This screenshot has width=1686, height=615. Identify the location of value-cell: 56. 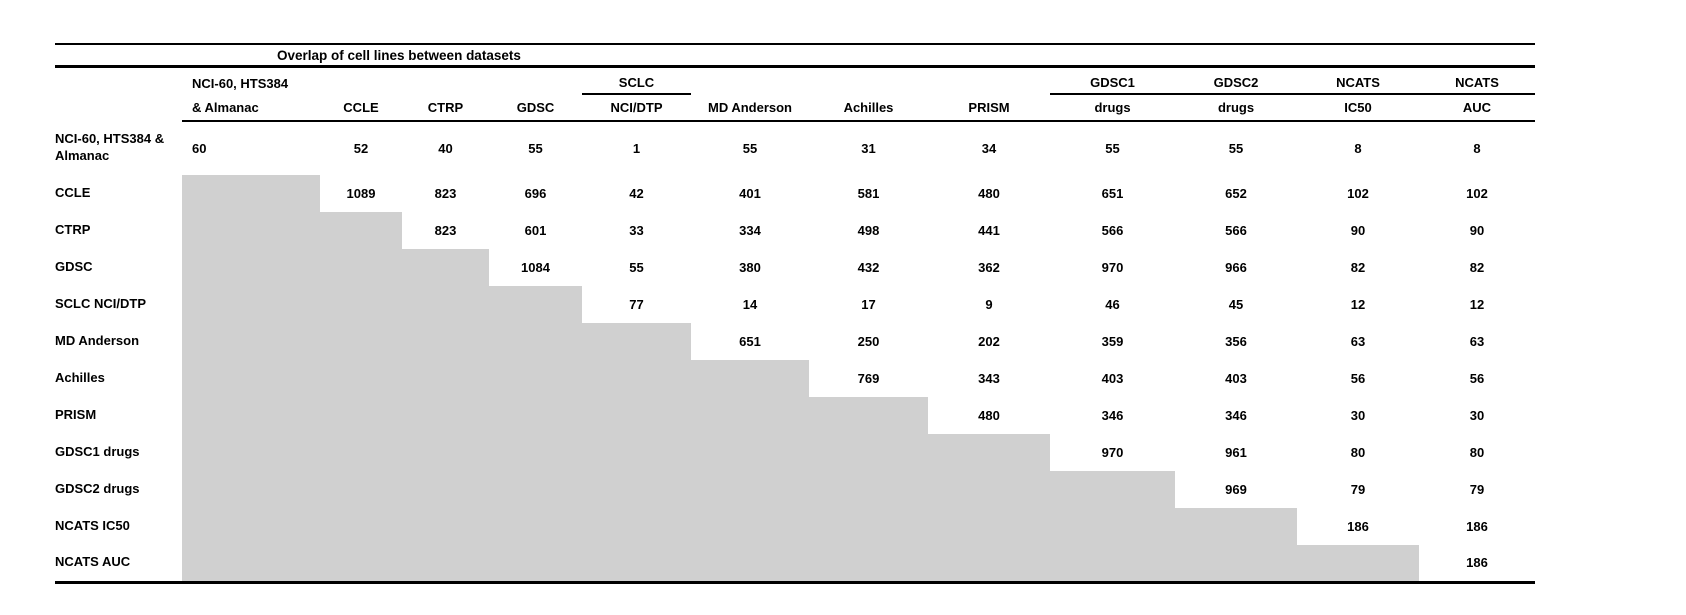
(1358, 378).